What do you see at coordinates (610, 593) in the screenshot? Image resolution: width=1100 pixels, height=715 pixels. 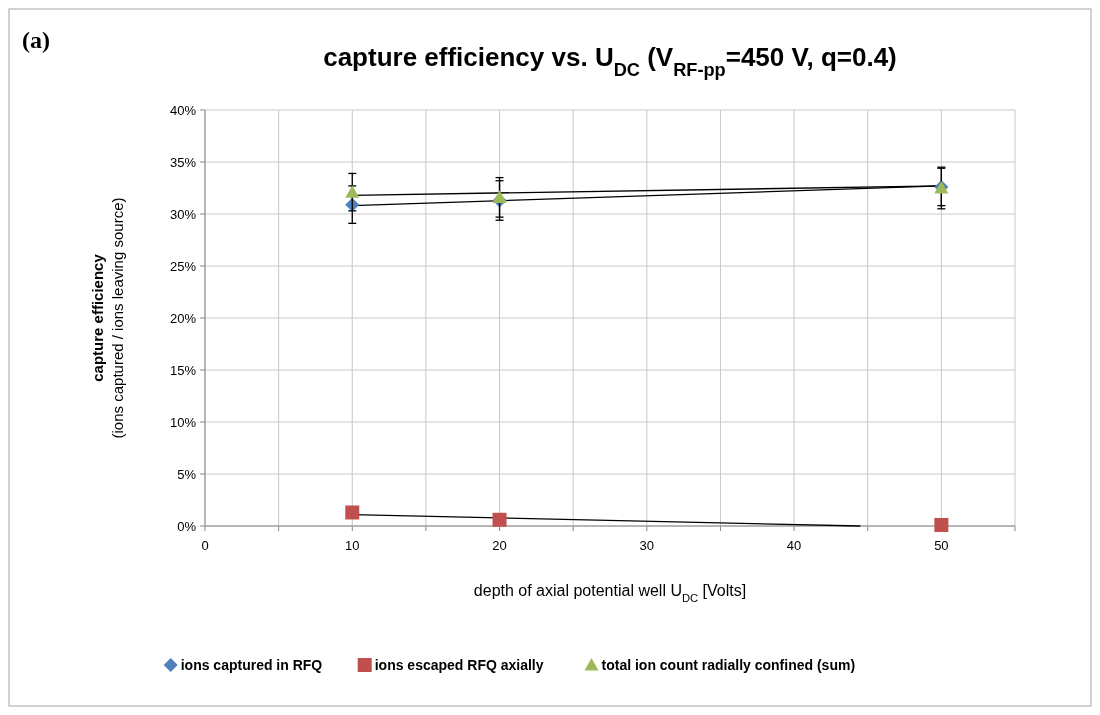 I see `x-axis-title: depth of axial potential well U$_{DC}$ [Volts]` at bounding box center [610, 593].